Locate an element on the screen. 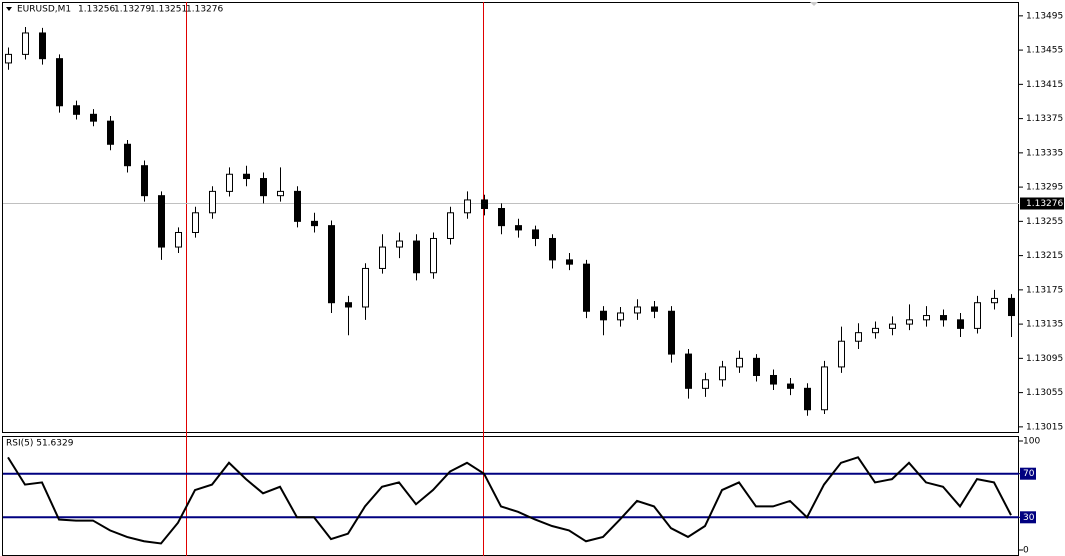 This screenshot has height=556, width=1065. y-tick-label: 1.13215 is located at coordinates (1044, 256).